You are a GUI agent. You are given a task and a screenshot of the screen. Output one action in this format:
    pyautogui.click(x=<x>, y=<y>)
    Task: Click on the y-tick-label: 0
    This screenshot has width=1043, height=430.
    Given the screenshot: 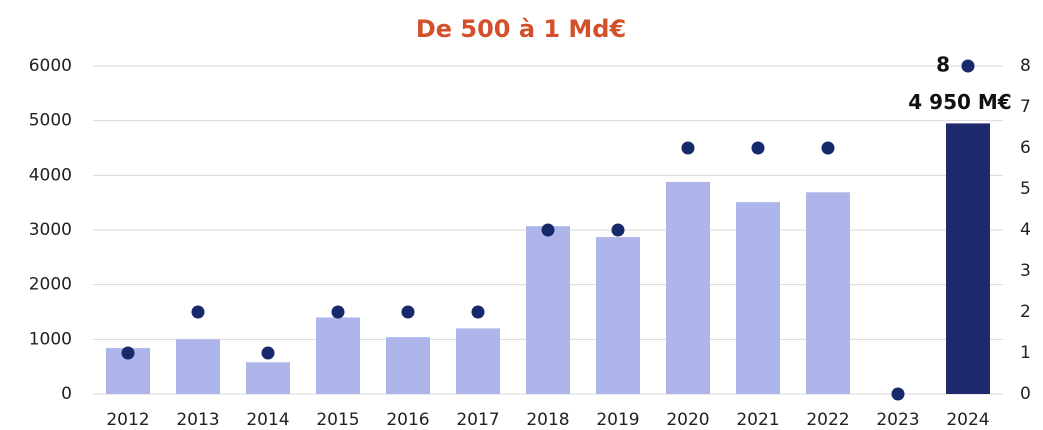 What is the action you would take?
    pyautogui.click(x=66, y=394)
    